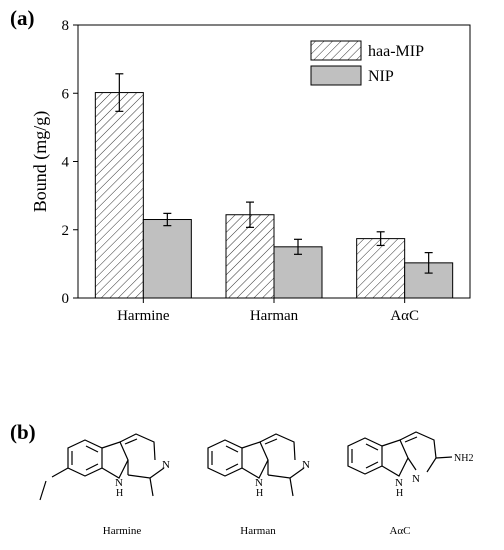 Image resolution: width=504 pixels, height=550 pixels. What do you see at coordinates (66, 163) in the screenshot?
I see `y-tick-label: 4` at bounding box center [66, 163].